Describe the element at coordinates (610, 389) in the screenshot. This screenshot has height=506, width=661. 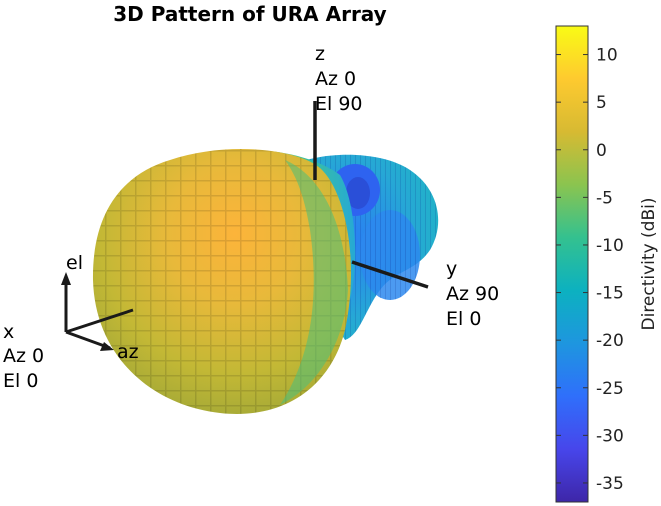
I see `colorbar-tick-label: -25` at that location.